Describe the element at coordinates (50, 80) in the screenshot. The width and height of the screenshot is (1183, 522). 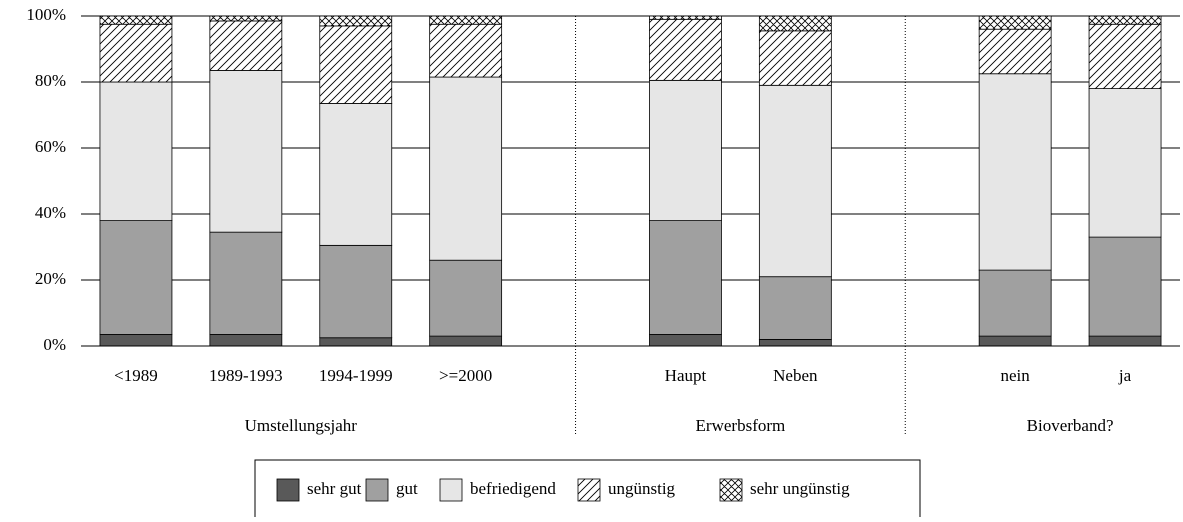
I see `y-tick-label: 80%` at that location.